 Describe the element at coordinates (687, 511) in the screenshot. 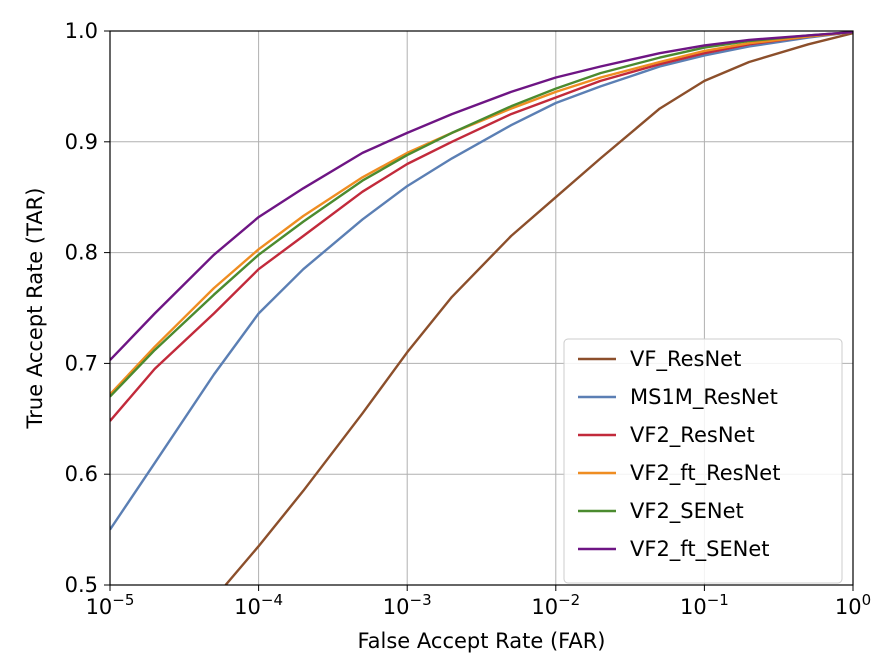

I see `legend-label: VF2_SENet` at that location.